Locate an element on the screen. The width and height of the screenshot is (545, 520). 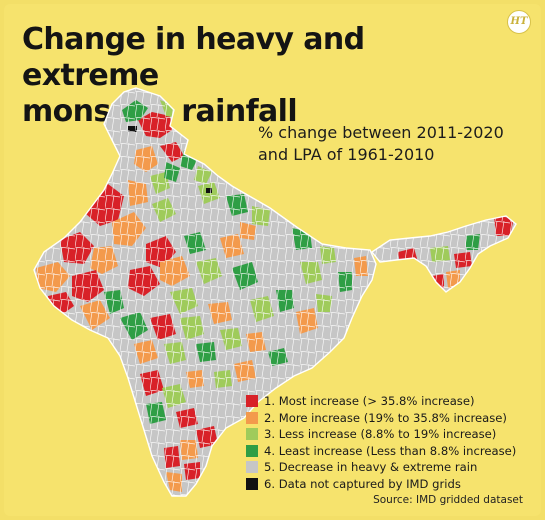
legend-item-most-increase: 1. Most increase (> 35.8% increase) is located at coordinates (391, 401).